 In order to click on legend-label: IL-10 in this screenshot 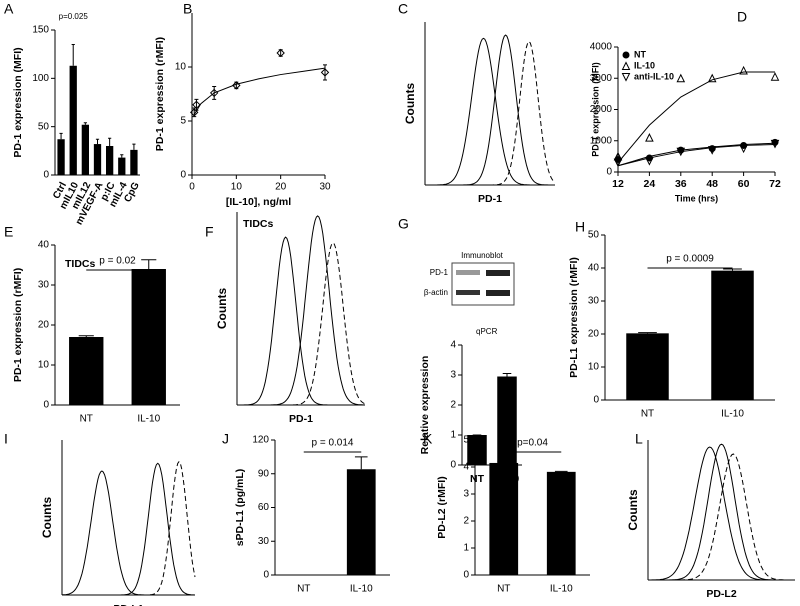, I will do `click(644, 65)`.